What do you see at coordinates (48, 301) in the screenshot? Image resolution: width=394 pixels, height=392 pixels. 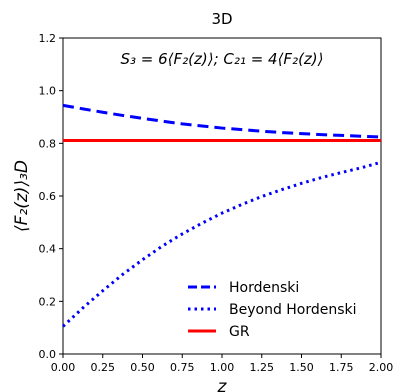 I see `y-tick-label: 0.2` at bounding box center [48, 301].